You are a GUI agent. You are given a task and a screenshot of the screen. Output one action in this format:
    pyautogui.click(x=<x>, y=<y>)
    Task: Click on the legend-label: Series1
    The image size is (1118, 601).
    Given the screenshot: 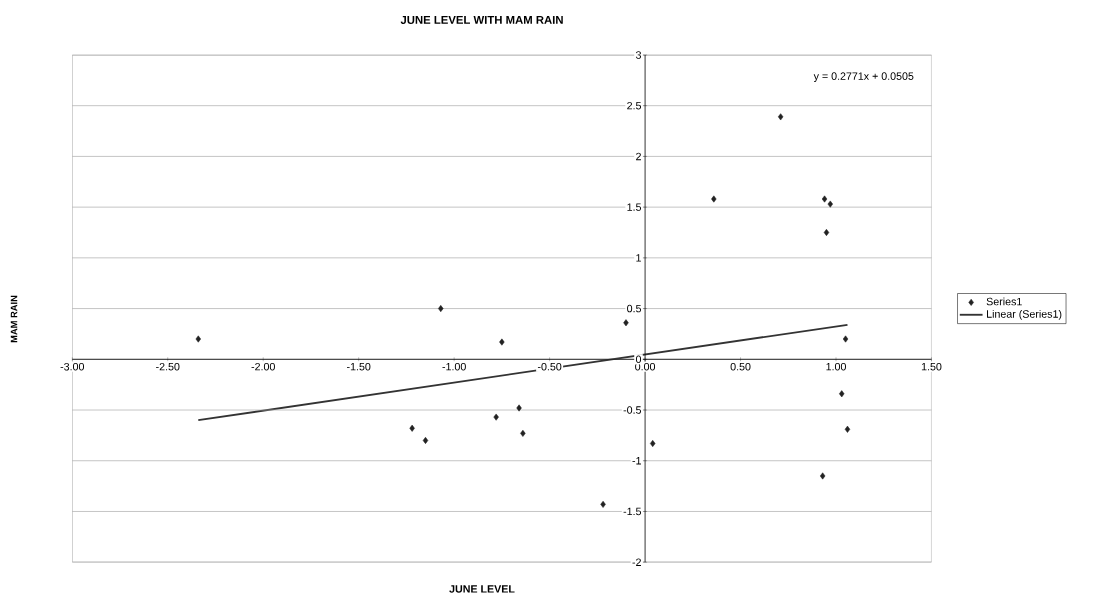 What is the action you would take?
    pyautogui.click(x=1004, y=301)
    